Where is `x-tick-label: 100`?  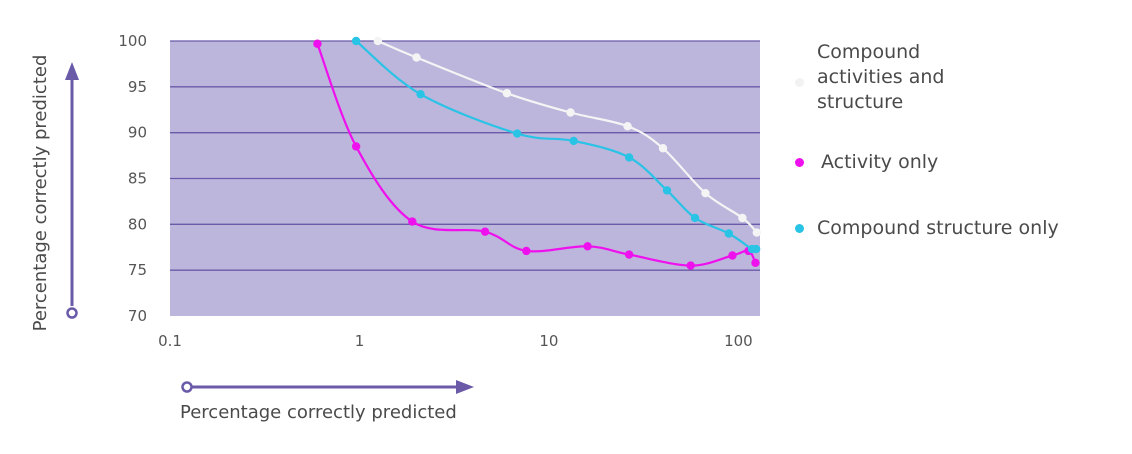
x-tick-label: 100 is located at coordinates (738, 341).